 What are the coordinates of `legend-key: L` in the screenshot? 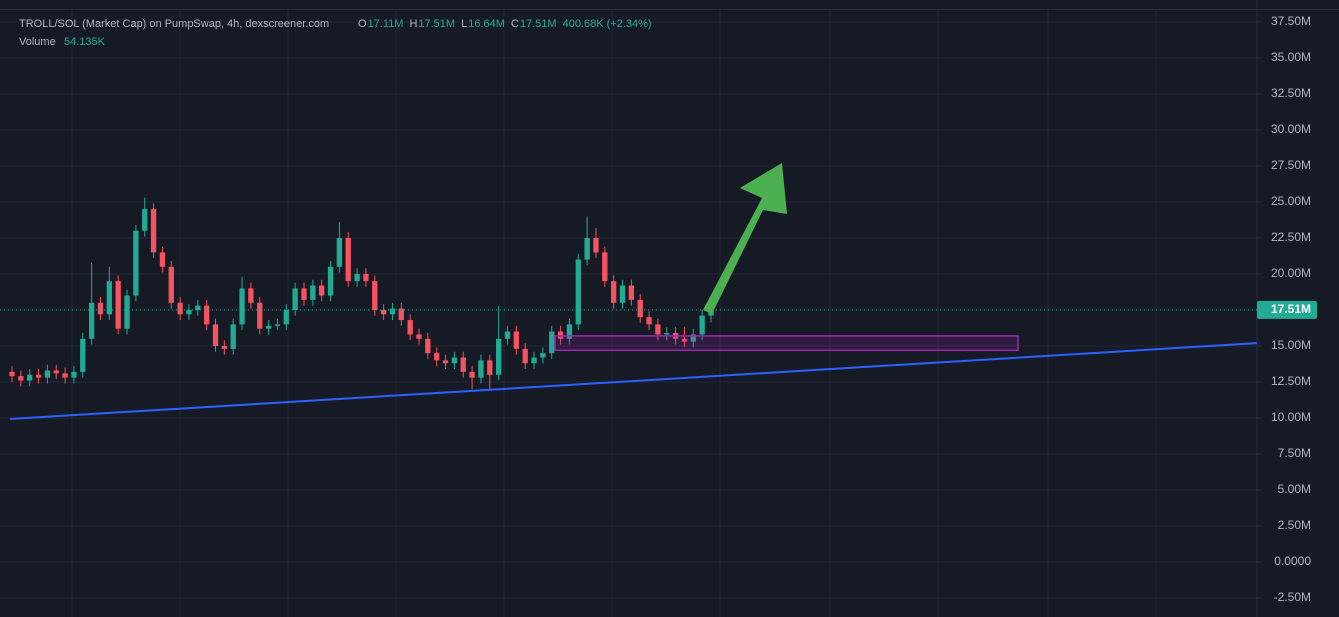 It's located at (464, 24).